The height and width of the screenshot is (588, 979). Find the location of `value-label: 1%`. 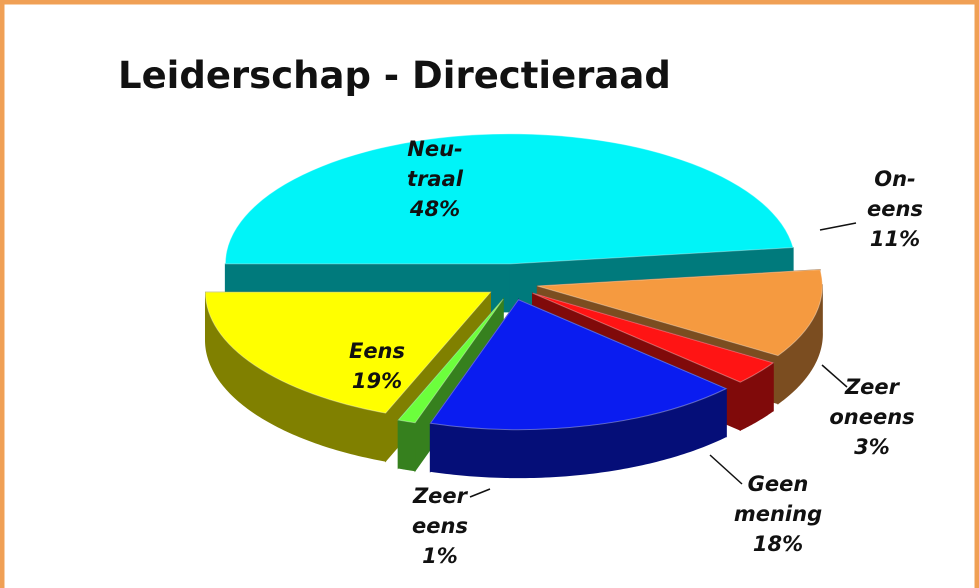

value-label: 1% is located at coordinates (440, 556).